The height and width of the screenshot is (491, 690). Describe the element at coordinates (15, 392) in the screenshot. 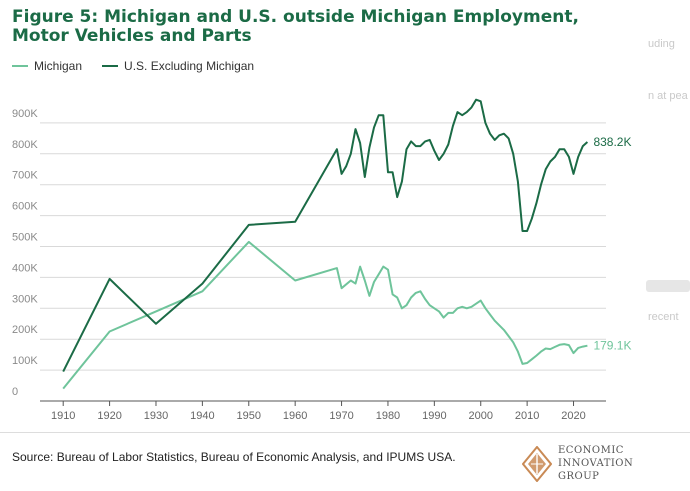

I see `y-tick-label: 0` at that location.